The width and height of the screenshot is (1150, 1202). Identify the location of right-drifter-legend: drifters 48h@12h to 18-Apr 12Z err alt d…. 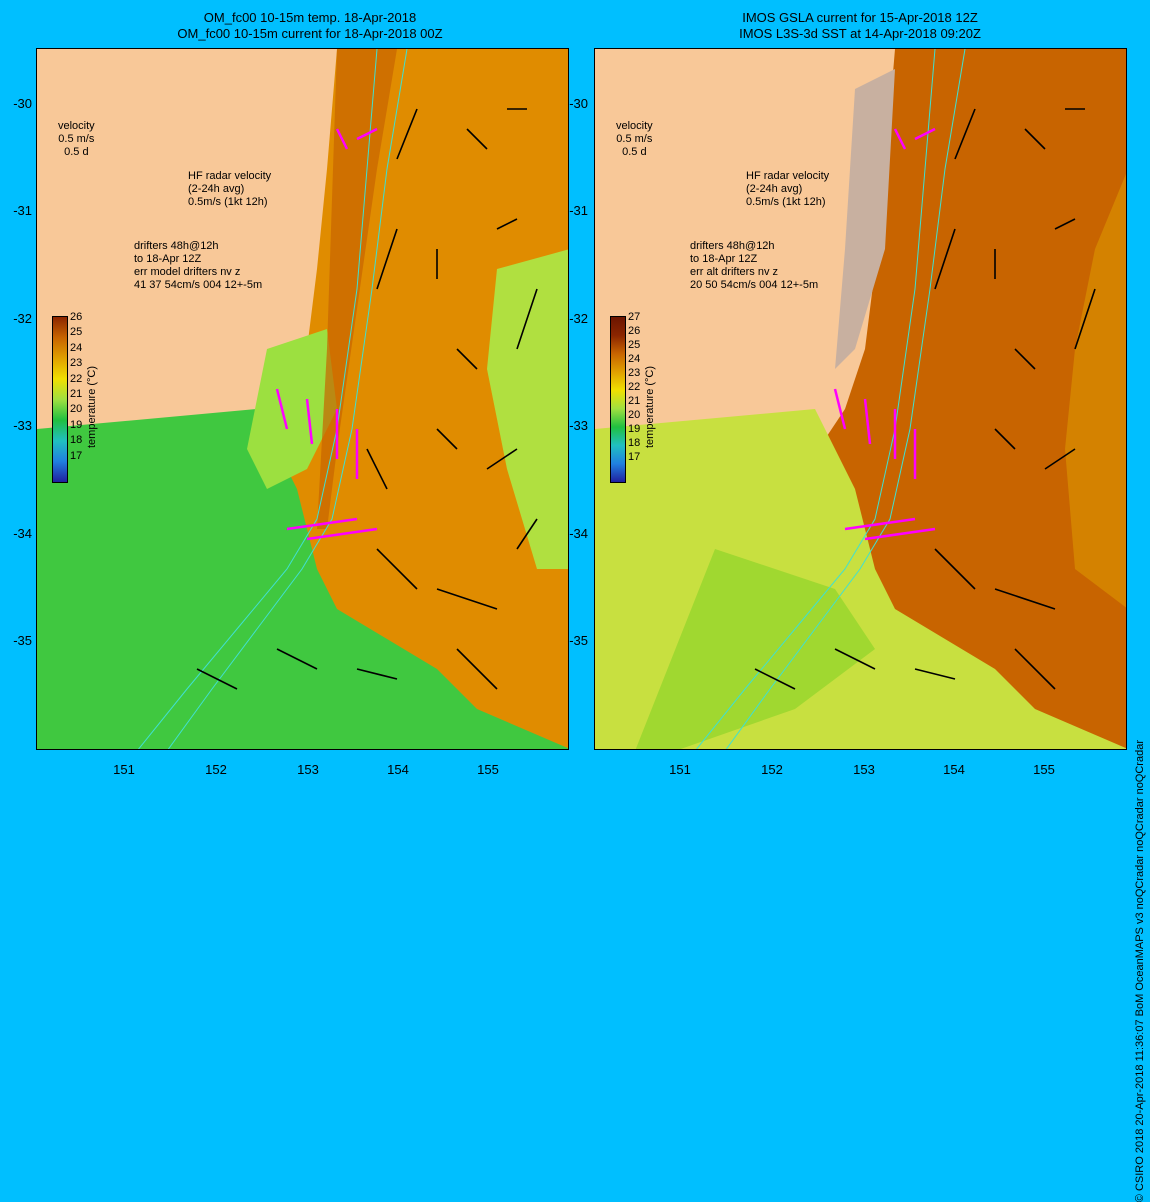
(754, 266).